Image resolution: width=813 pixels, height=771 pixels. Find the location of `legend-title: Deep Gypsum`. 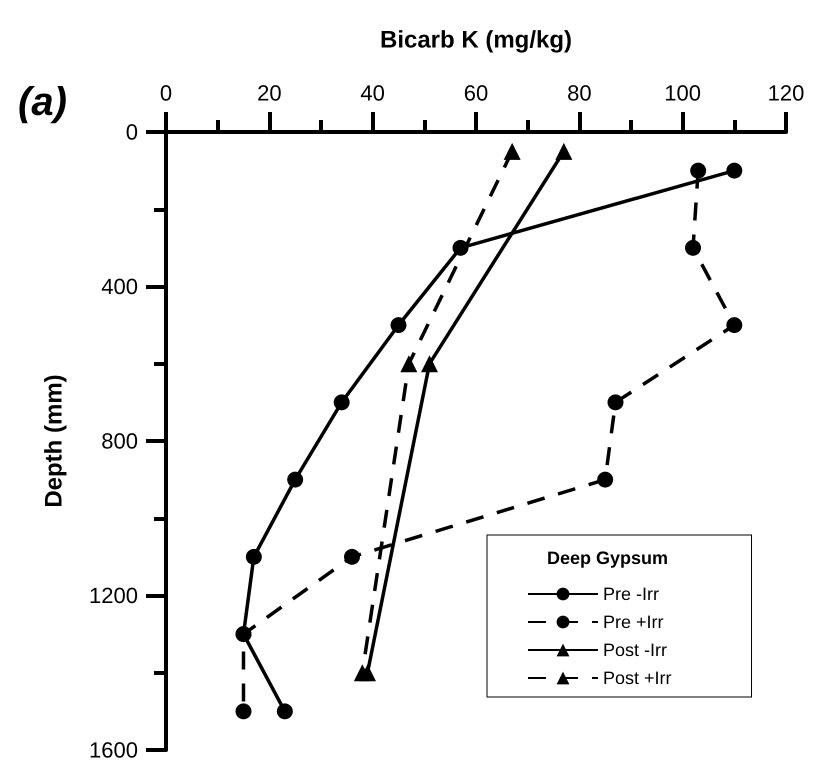

legend-title: Deep Gypsum is located at coordinates (607, 558).